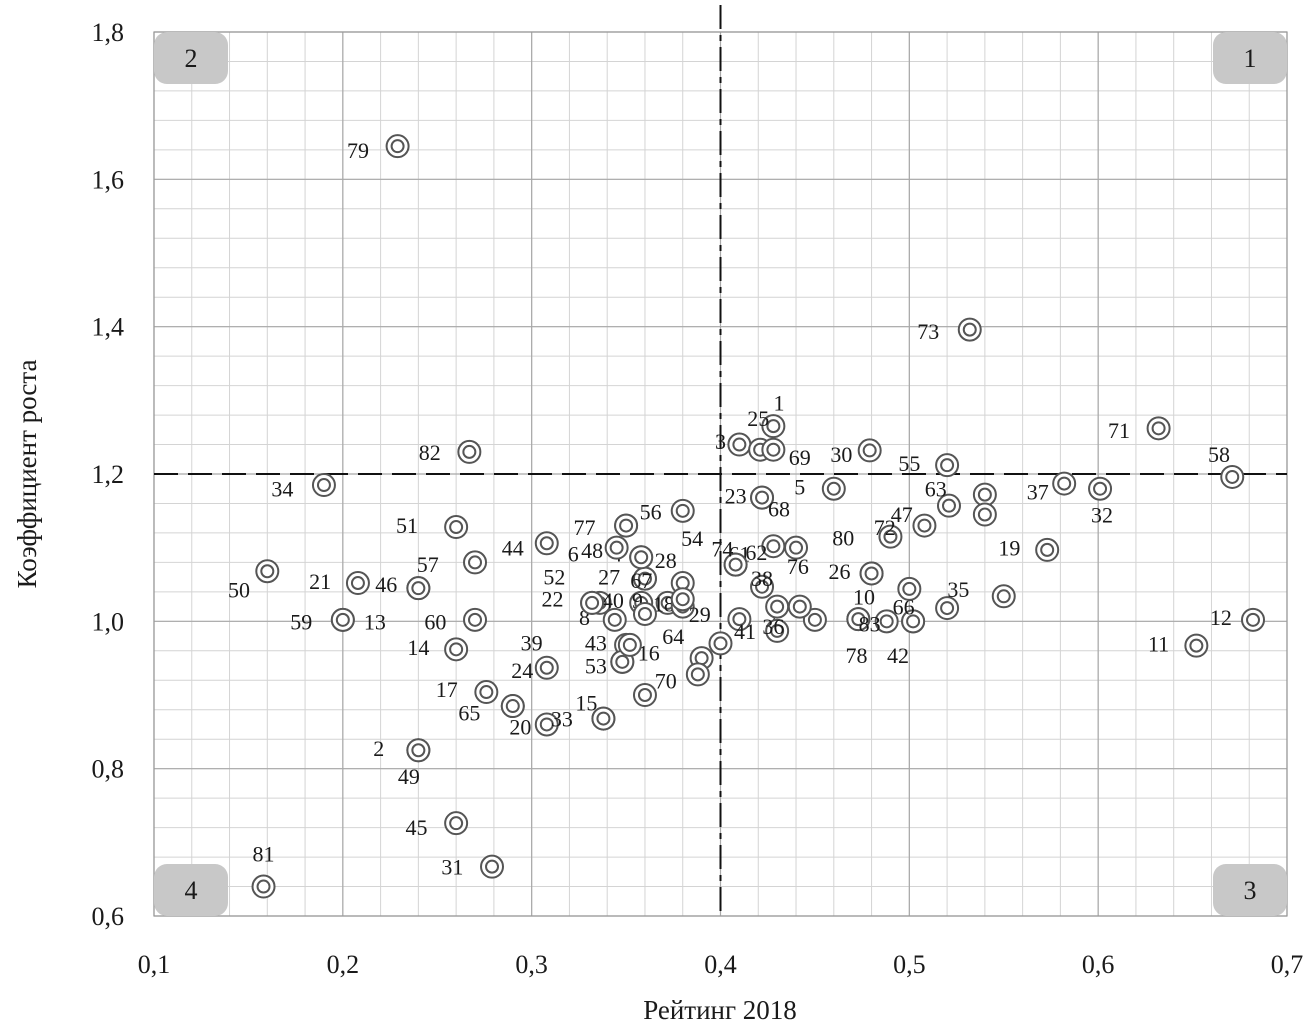 Image resolution: width=1307 pixels, height=1029 pixels. Describe the element at coordinates (664, 604) in the screenshot. I see `point-label: 18` at that location.